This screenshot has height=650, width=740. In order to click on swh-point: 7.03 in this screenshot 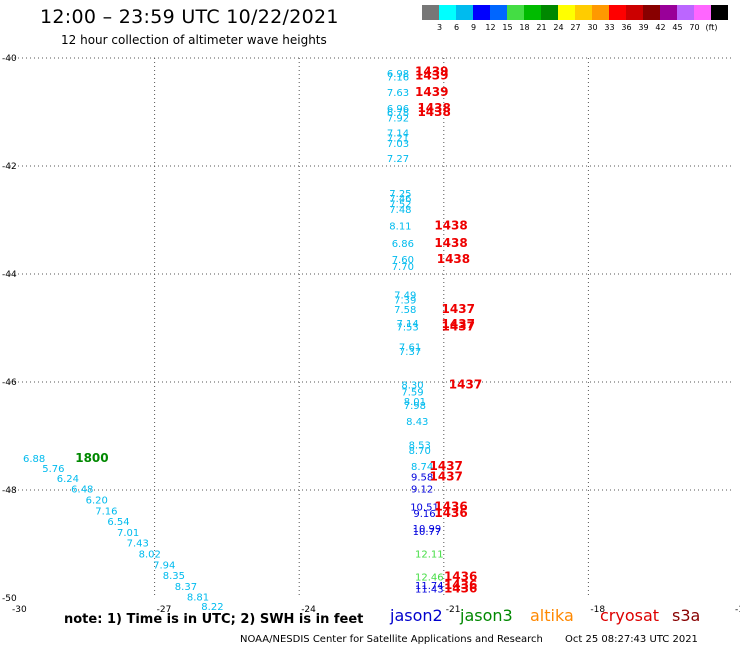, I will do `click(398, 144)`.